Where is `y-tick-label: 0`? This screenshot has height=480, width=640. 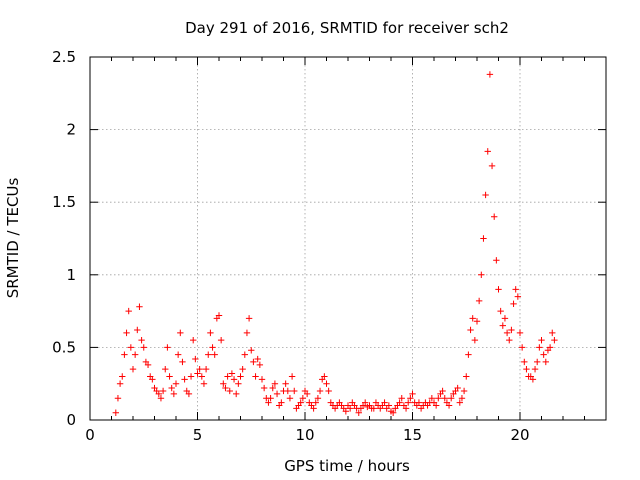 y-tick-label: 0 is located at coordinates (71, 420).